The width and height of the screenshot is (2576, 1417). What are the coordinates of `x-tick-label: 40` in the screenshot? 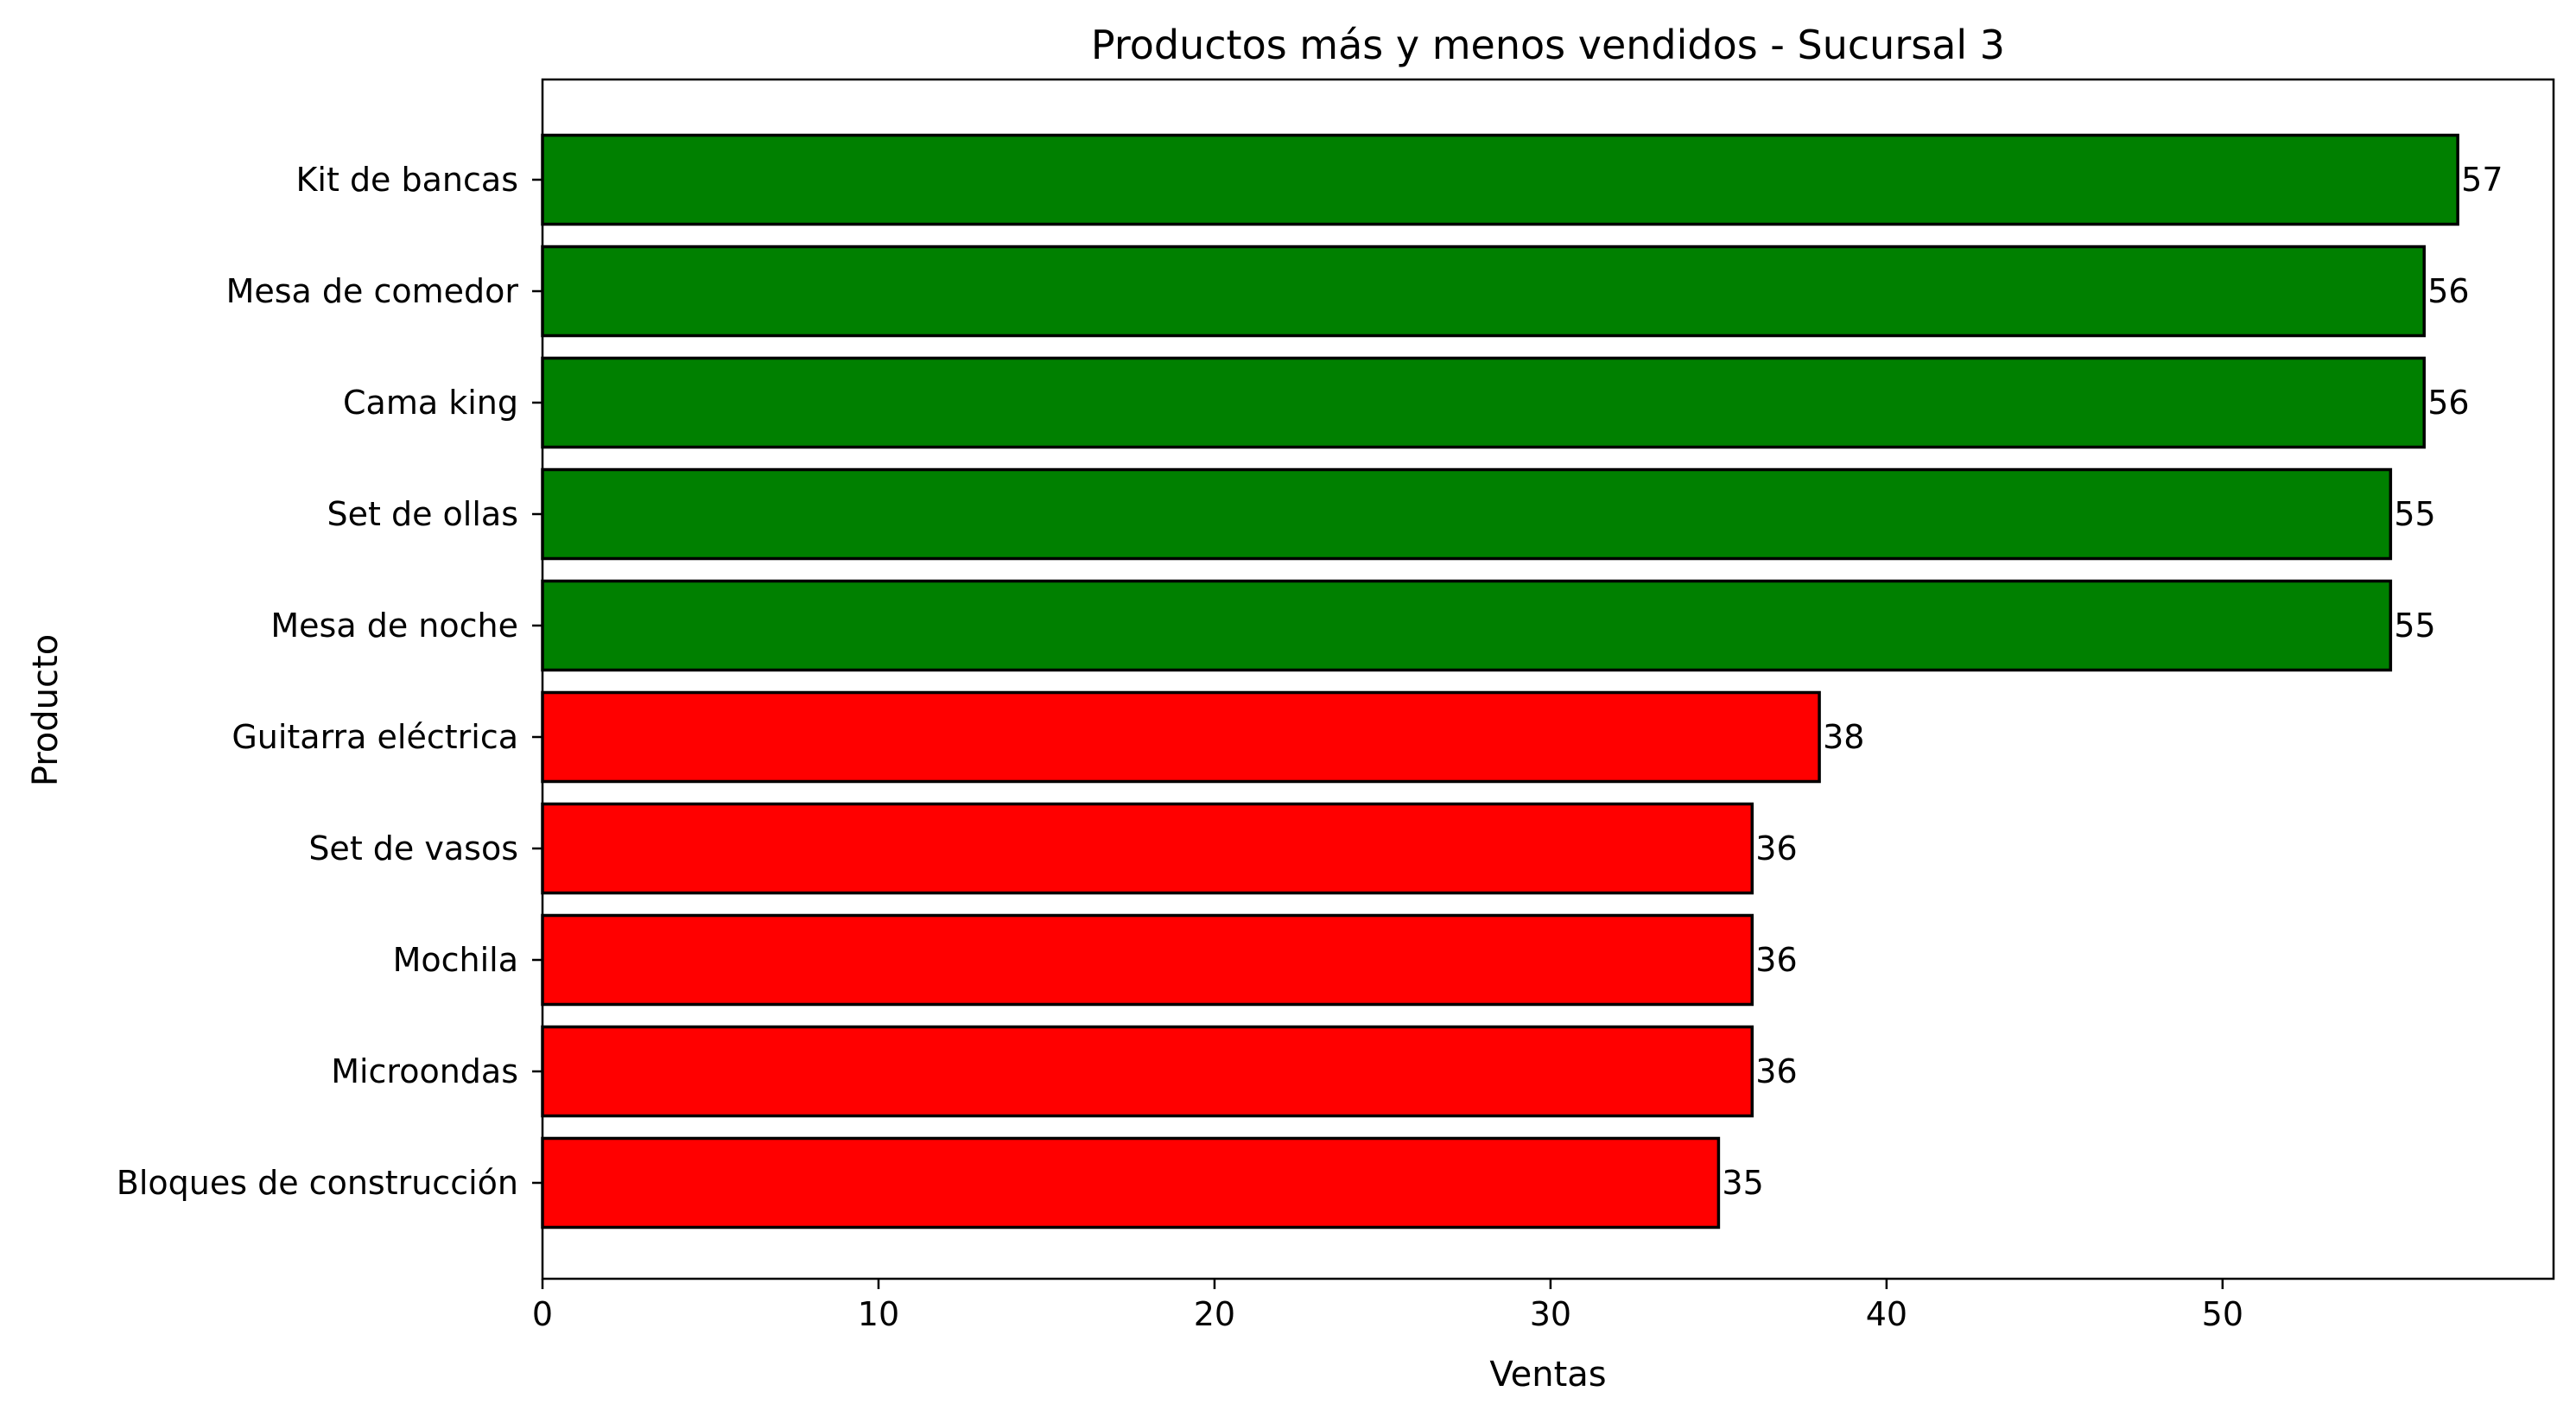 It's located at (1886, 1314).